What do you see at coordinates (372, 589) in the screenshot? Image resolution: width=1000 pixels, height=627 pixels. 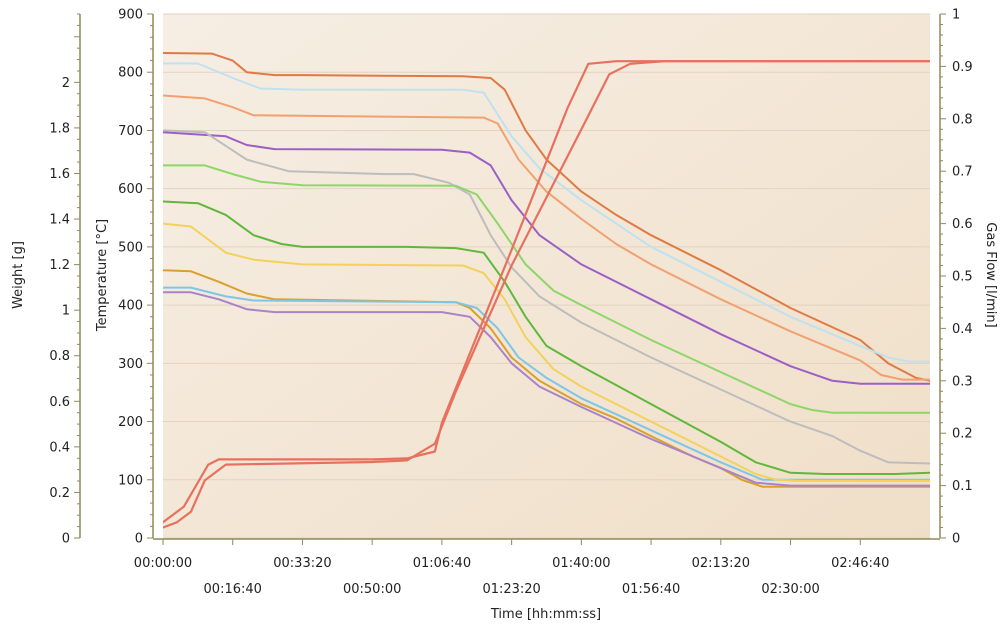 I see `x-tick-label: 00:50:00` at bounding box center [372, 589].